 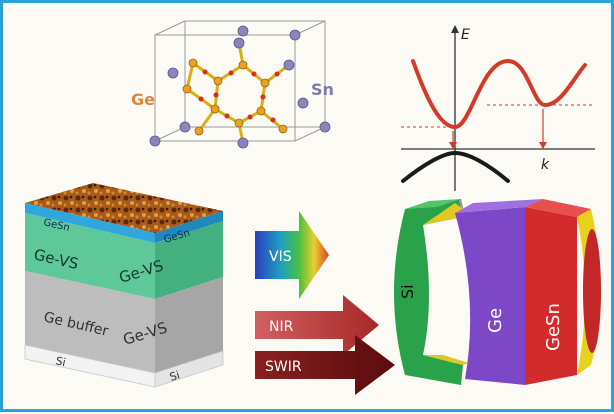 What do you see at coordinates (499, 206) in the screenshot?
I see `ge-layer-top` at bounding box center [499, 206].